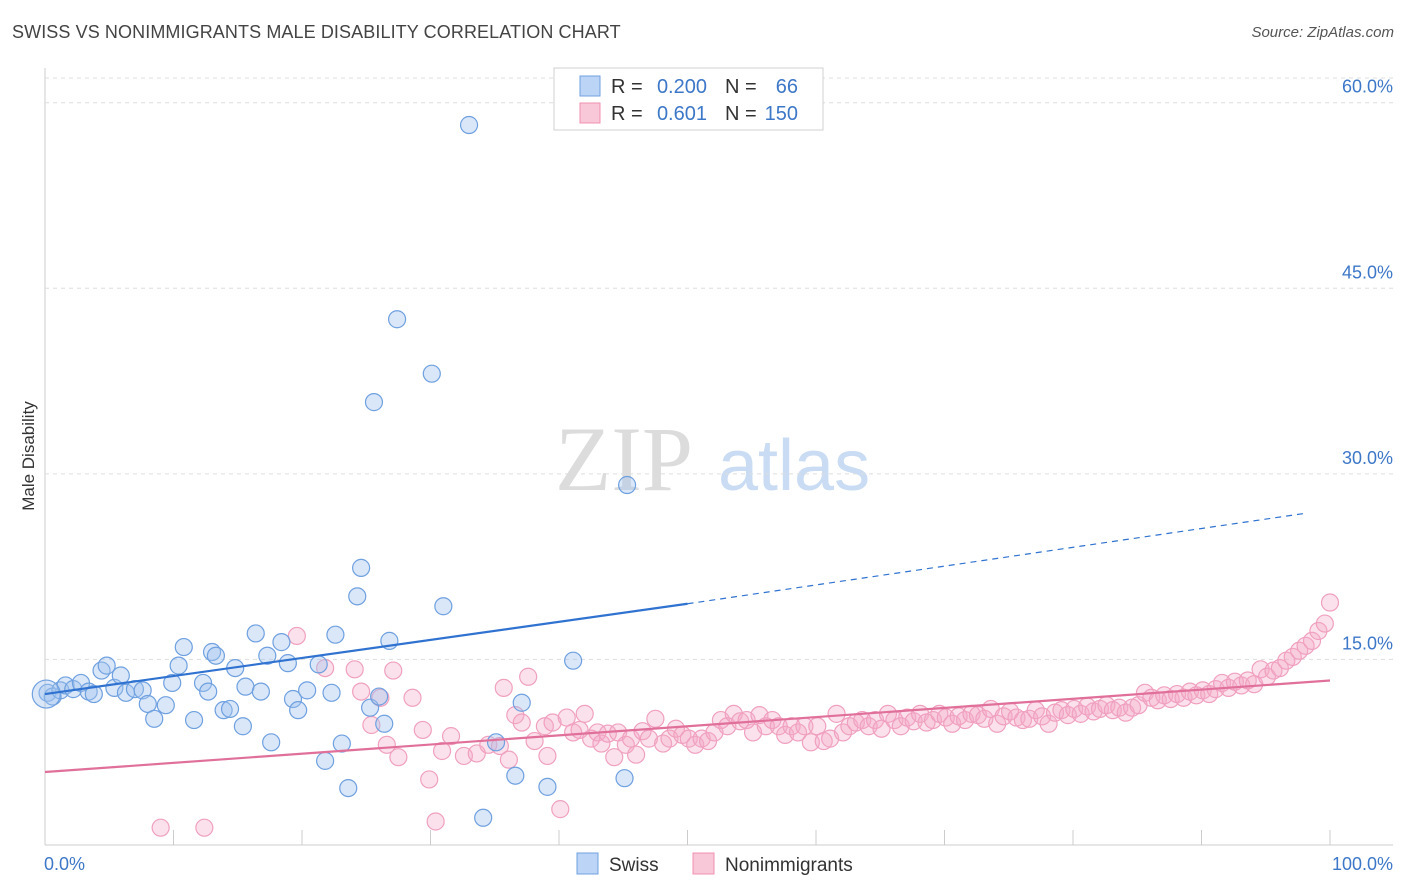  I want to click on legend-n-label-nonimmigrants: N =, so click(741, 114).